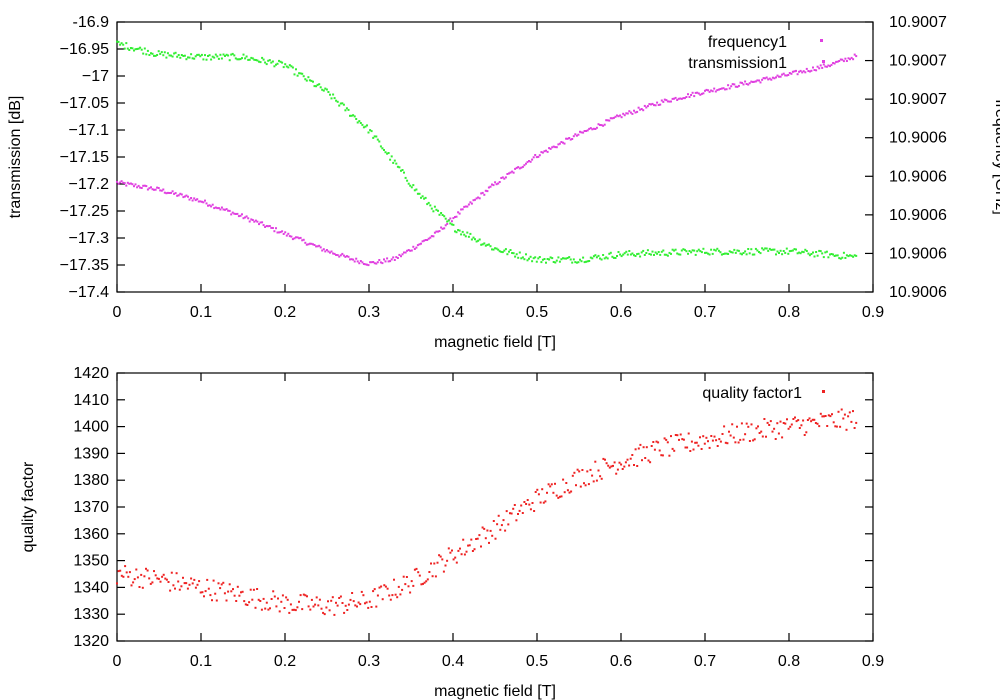  I want to click on bottom-y-axis-title: quality factor, so click(28, 506).